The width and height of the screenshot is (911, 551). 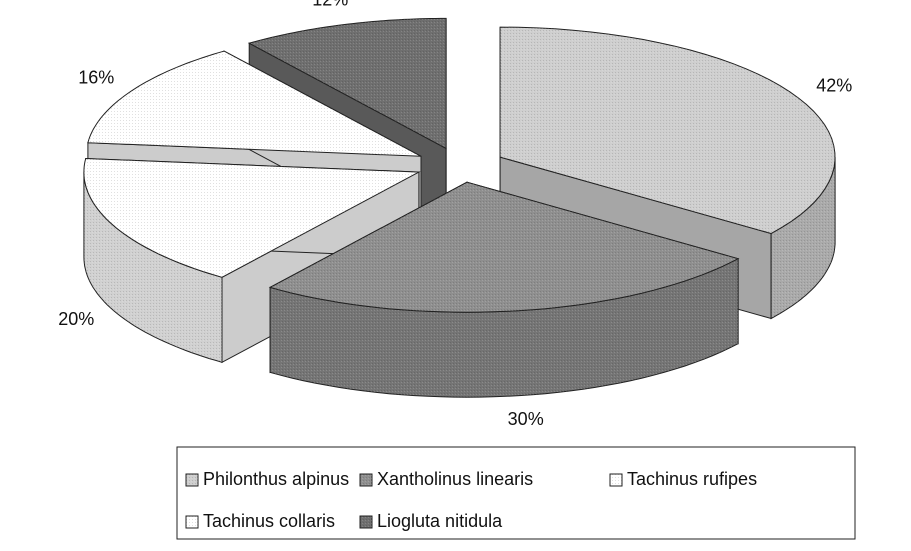 I want to click on legend-label: Philonthus alpinus, so click(x=276, y=479).